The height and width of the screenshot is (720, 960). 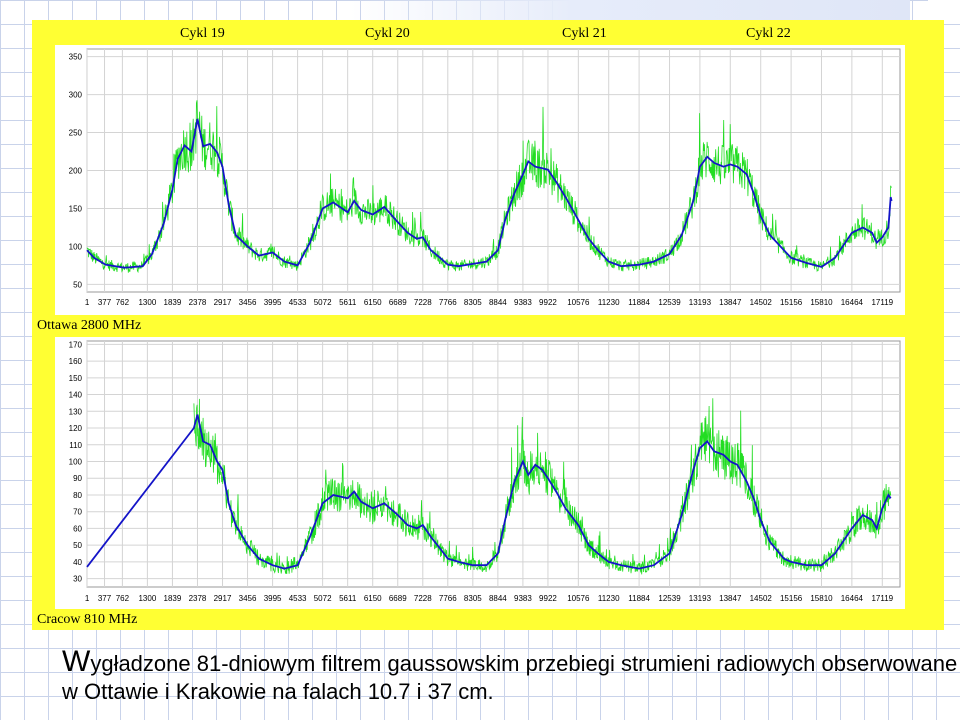 What do you see at coordinates (944, 11) in the screenshot?
I see `slide-corner` at bounding box center [944, 11].